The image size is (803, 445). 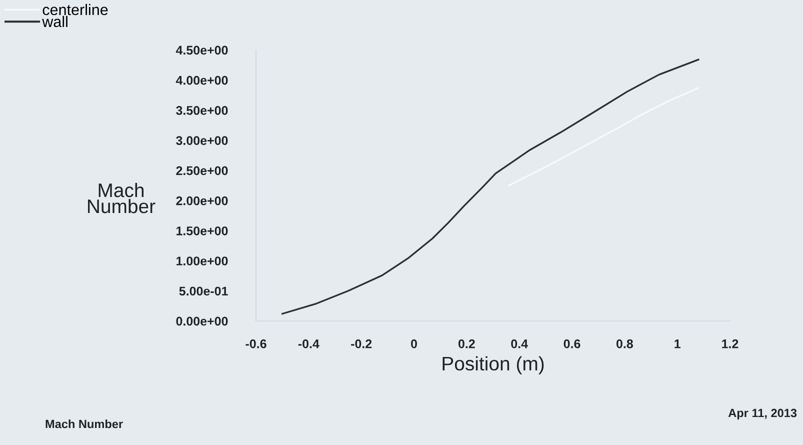 I want to click on y-tick-label: 2.50e+00, so click(x=202, y=171).